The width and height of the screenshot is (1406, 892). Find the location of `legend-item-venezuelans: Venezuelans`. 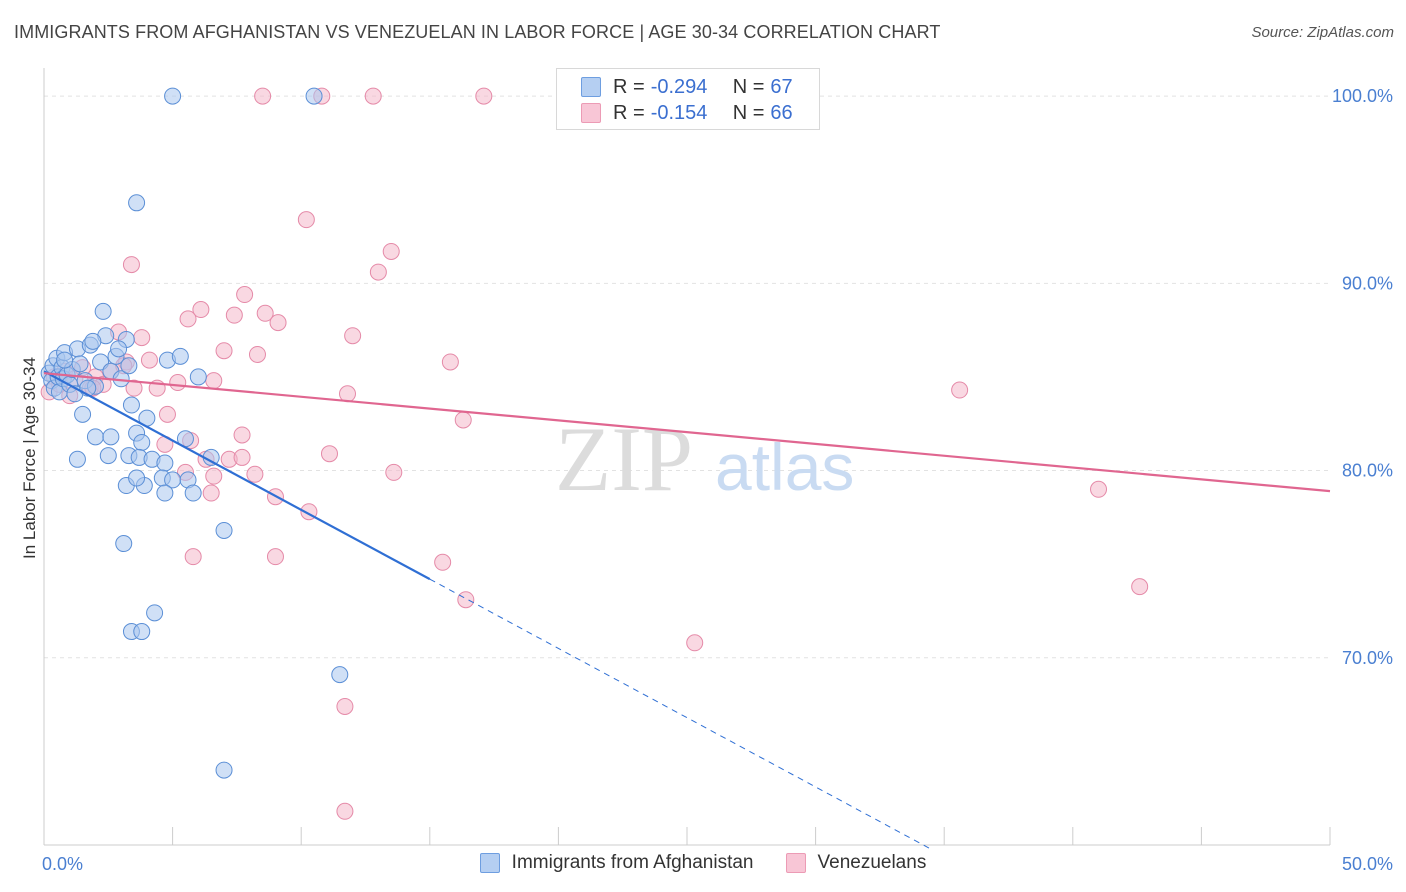

legend-item-venezuelans: Venezuelans is located at coordinates (856, 863).